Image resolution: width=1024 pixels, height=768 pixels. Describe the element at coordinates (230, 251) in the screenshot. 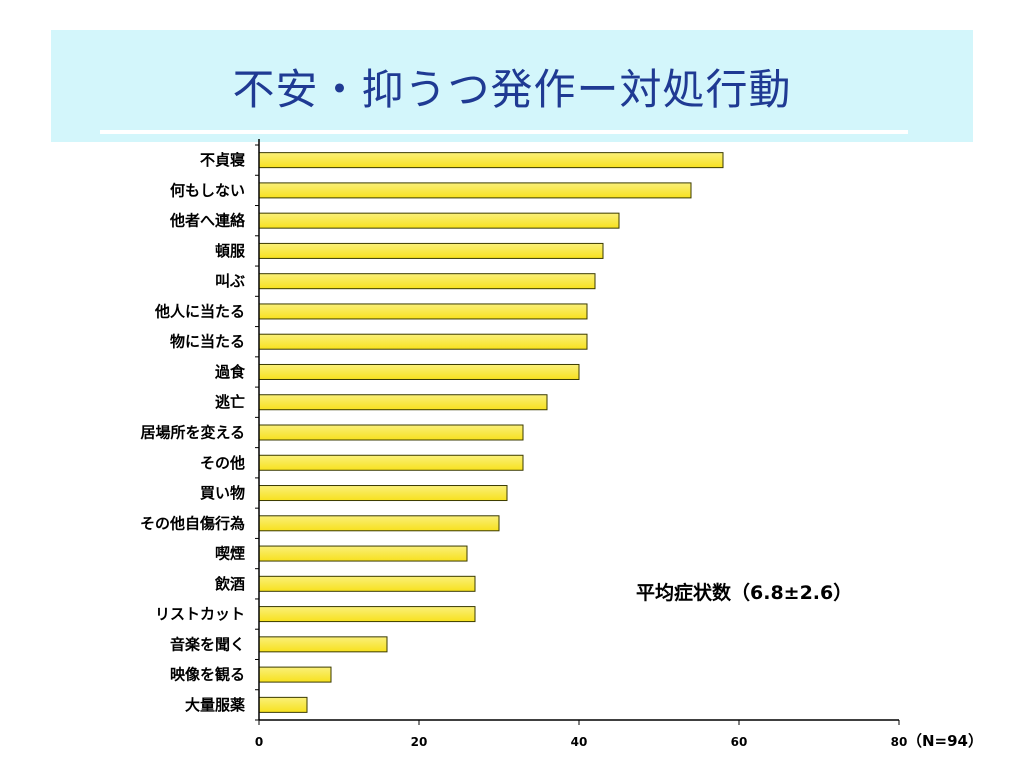

I see `category-label-3: 頓服` at that location.